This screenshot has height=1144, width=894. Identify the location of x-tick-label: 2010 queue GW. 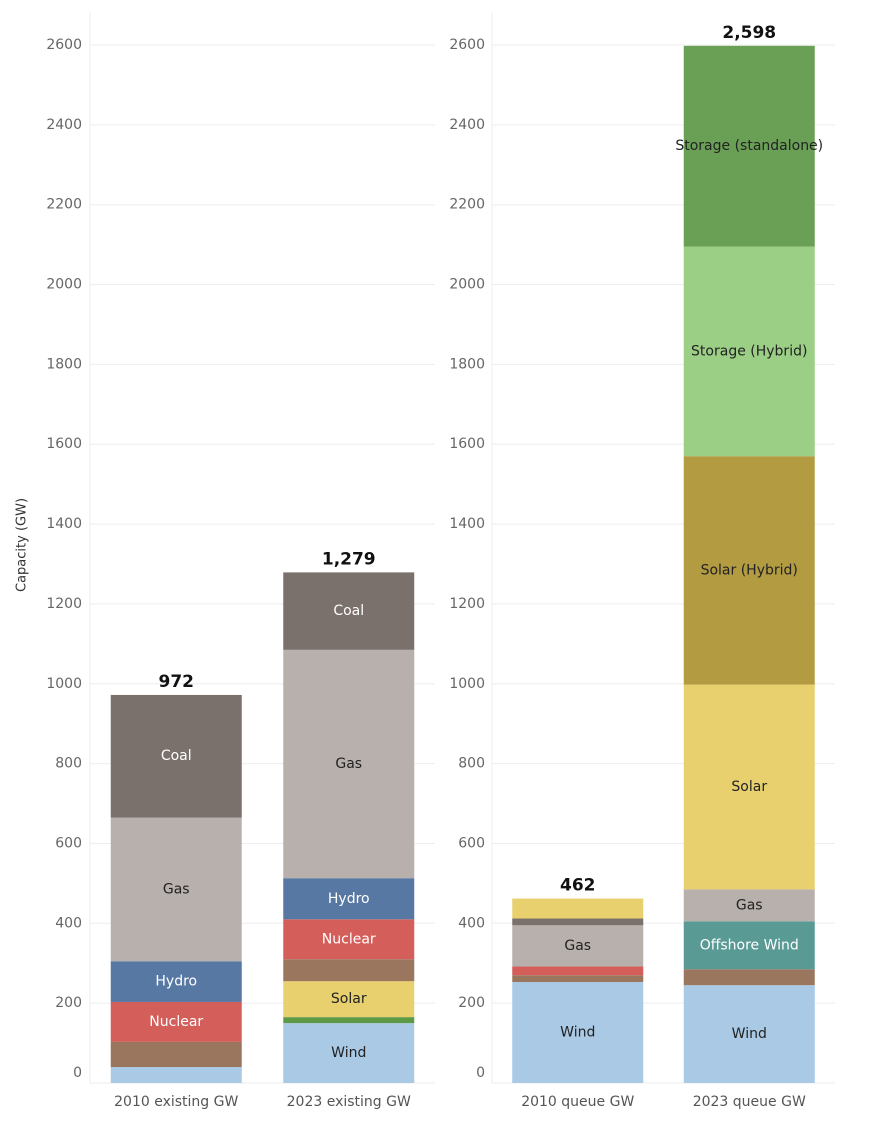
(577, 1102).